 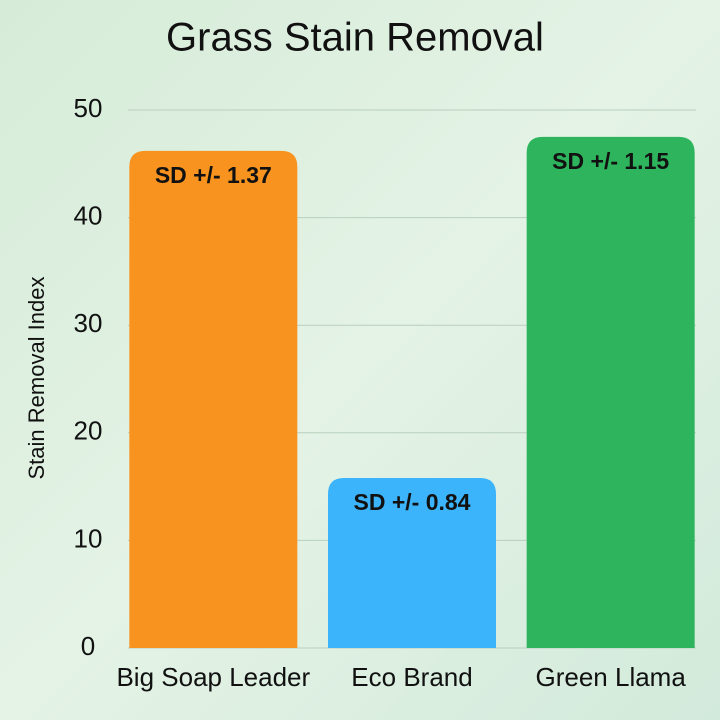 I want to click on y-tick-label: 10, so click(x=88, y=538).